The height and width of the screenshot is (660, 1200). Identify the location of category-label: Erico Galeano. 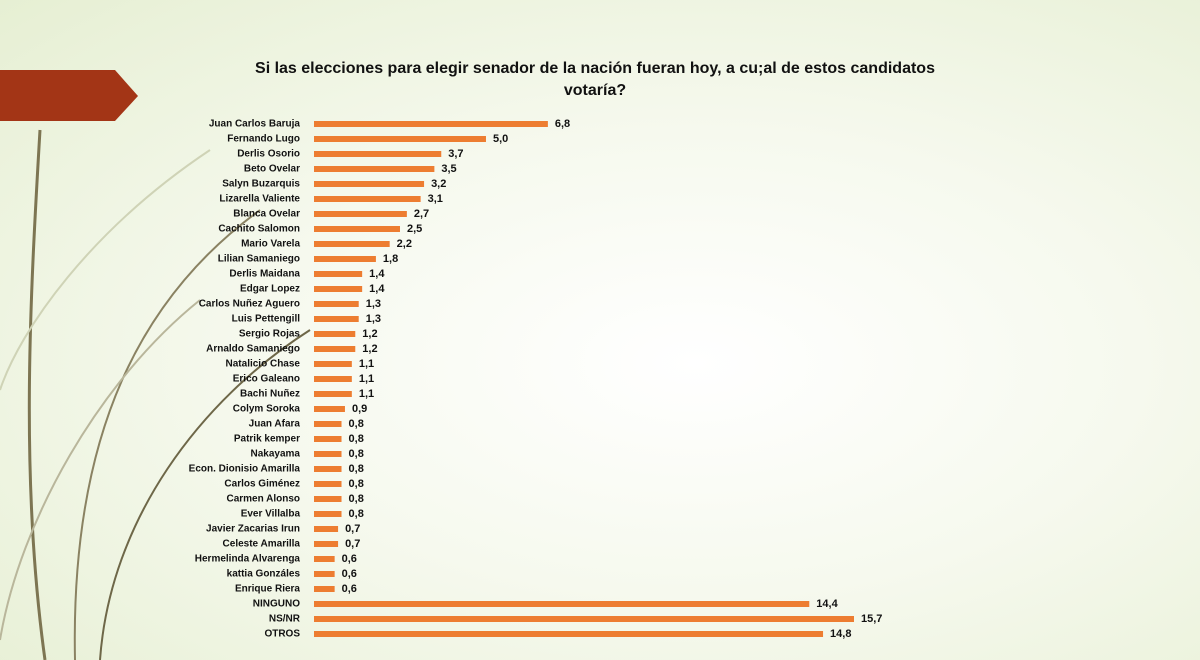
(266, 379).